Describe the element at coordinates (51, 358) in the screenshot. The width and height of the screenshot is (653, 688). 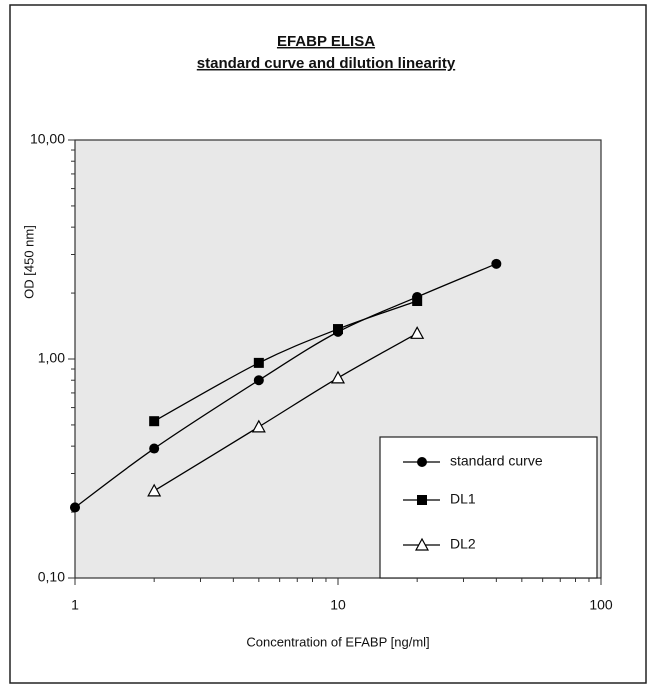
I see `y-tick-label: 1,00` at that location.